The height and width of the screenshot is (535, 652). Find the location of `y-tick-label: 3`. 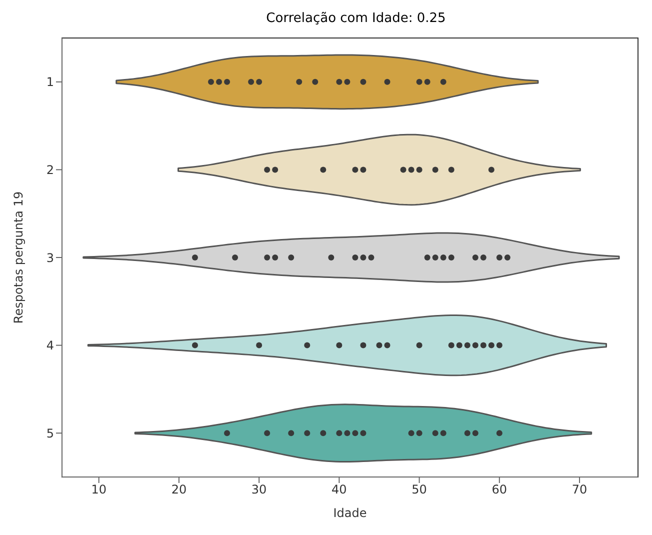

y-tick-label: 3 is located at coordinates (50, 257).